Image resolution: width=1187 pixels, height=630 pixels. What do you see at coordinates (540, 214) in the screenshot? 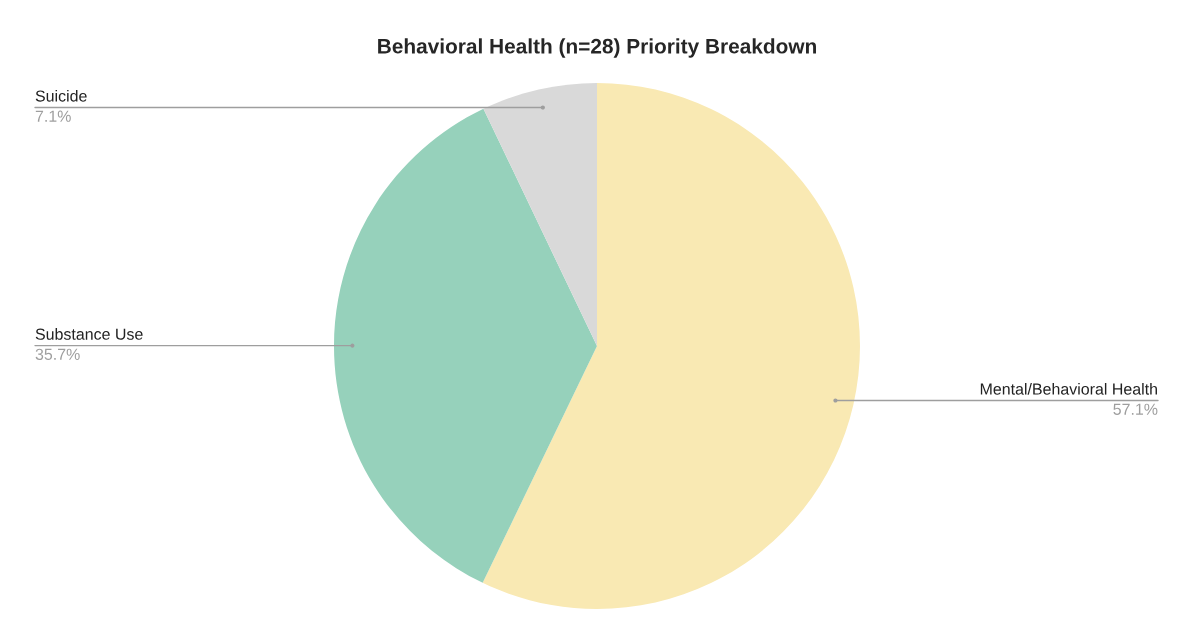
I see `pie-slice` at bounding box center [540, 214].